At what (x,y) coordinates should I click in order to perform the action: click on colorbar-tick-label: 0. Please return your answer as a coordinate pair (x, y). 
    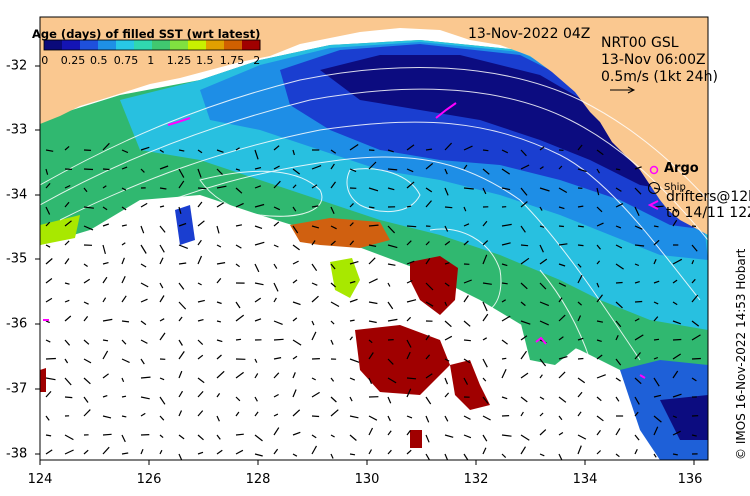
    Looking at the image, I should click on (45, 60).